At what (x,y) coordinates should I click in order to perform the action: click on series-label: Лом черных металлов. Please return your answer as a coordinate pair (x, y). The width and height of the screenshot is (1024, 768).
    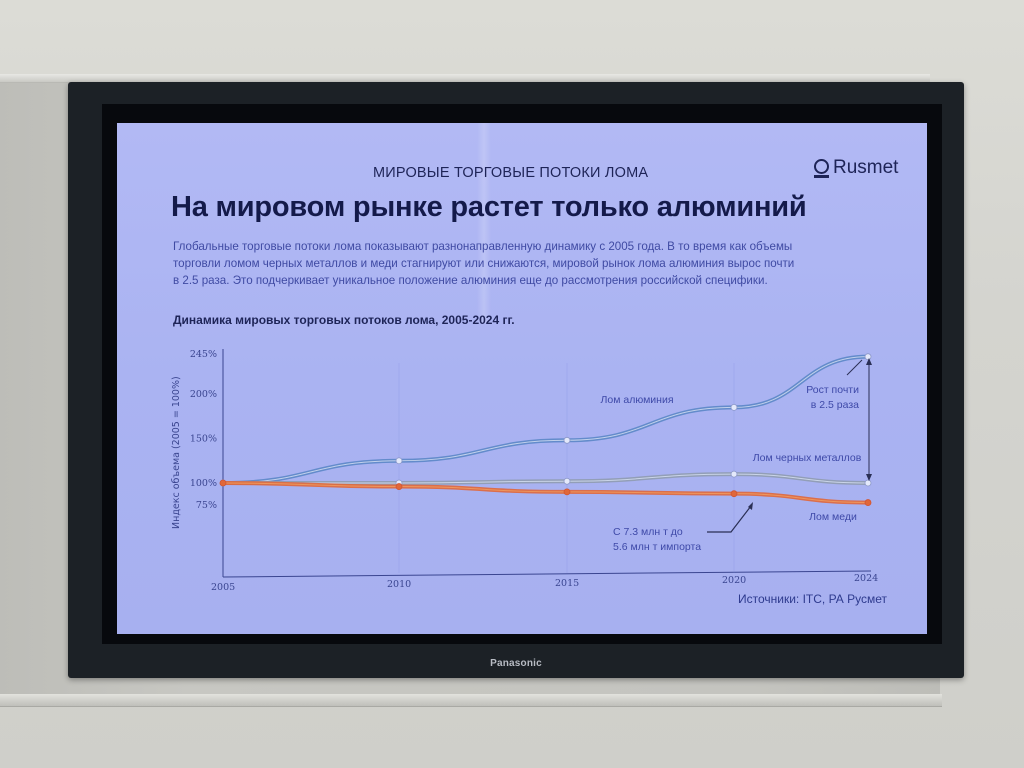
    Looking at the image, I should click on (807, 458).